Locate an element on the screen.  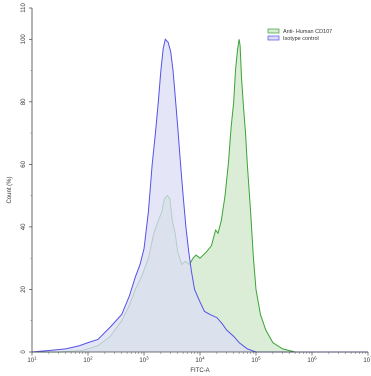
x-tick-label: 10⁶ is located at coordinates (312, 360).